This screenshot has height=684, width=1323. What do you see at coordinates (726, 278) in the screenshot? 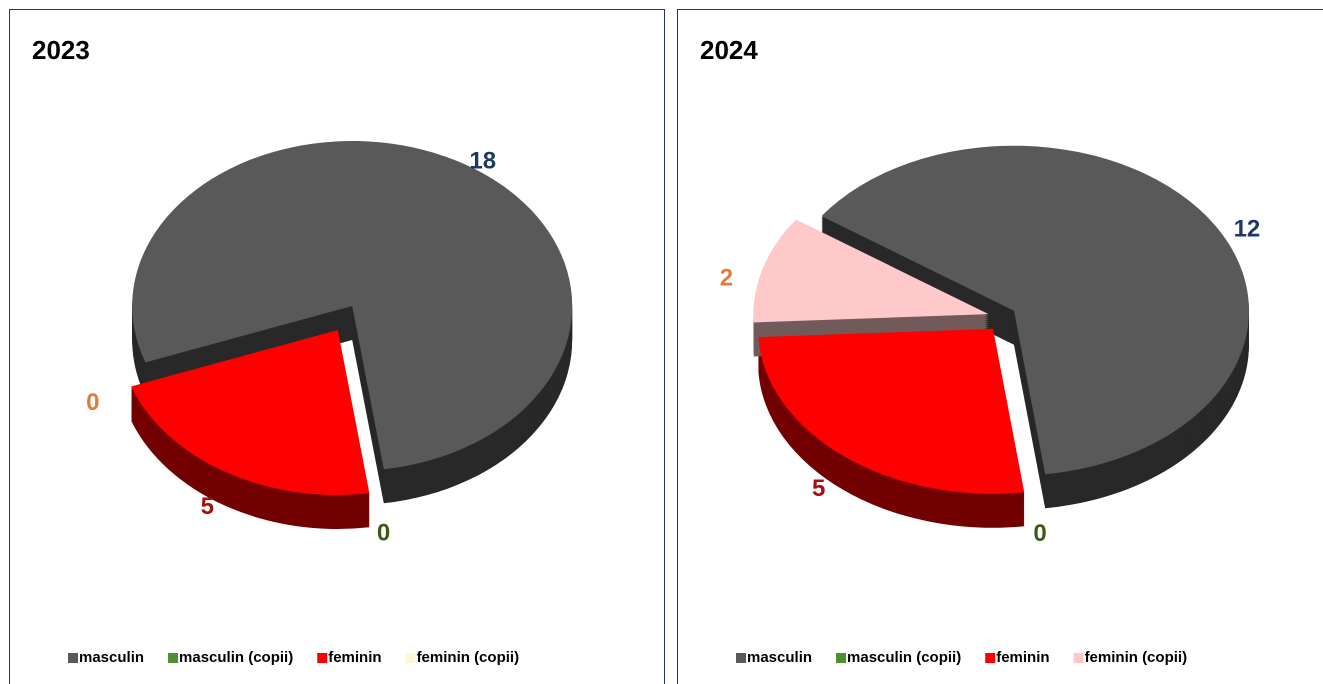
I see `data-label: 2` at bounding box center [726, 278].